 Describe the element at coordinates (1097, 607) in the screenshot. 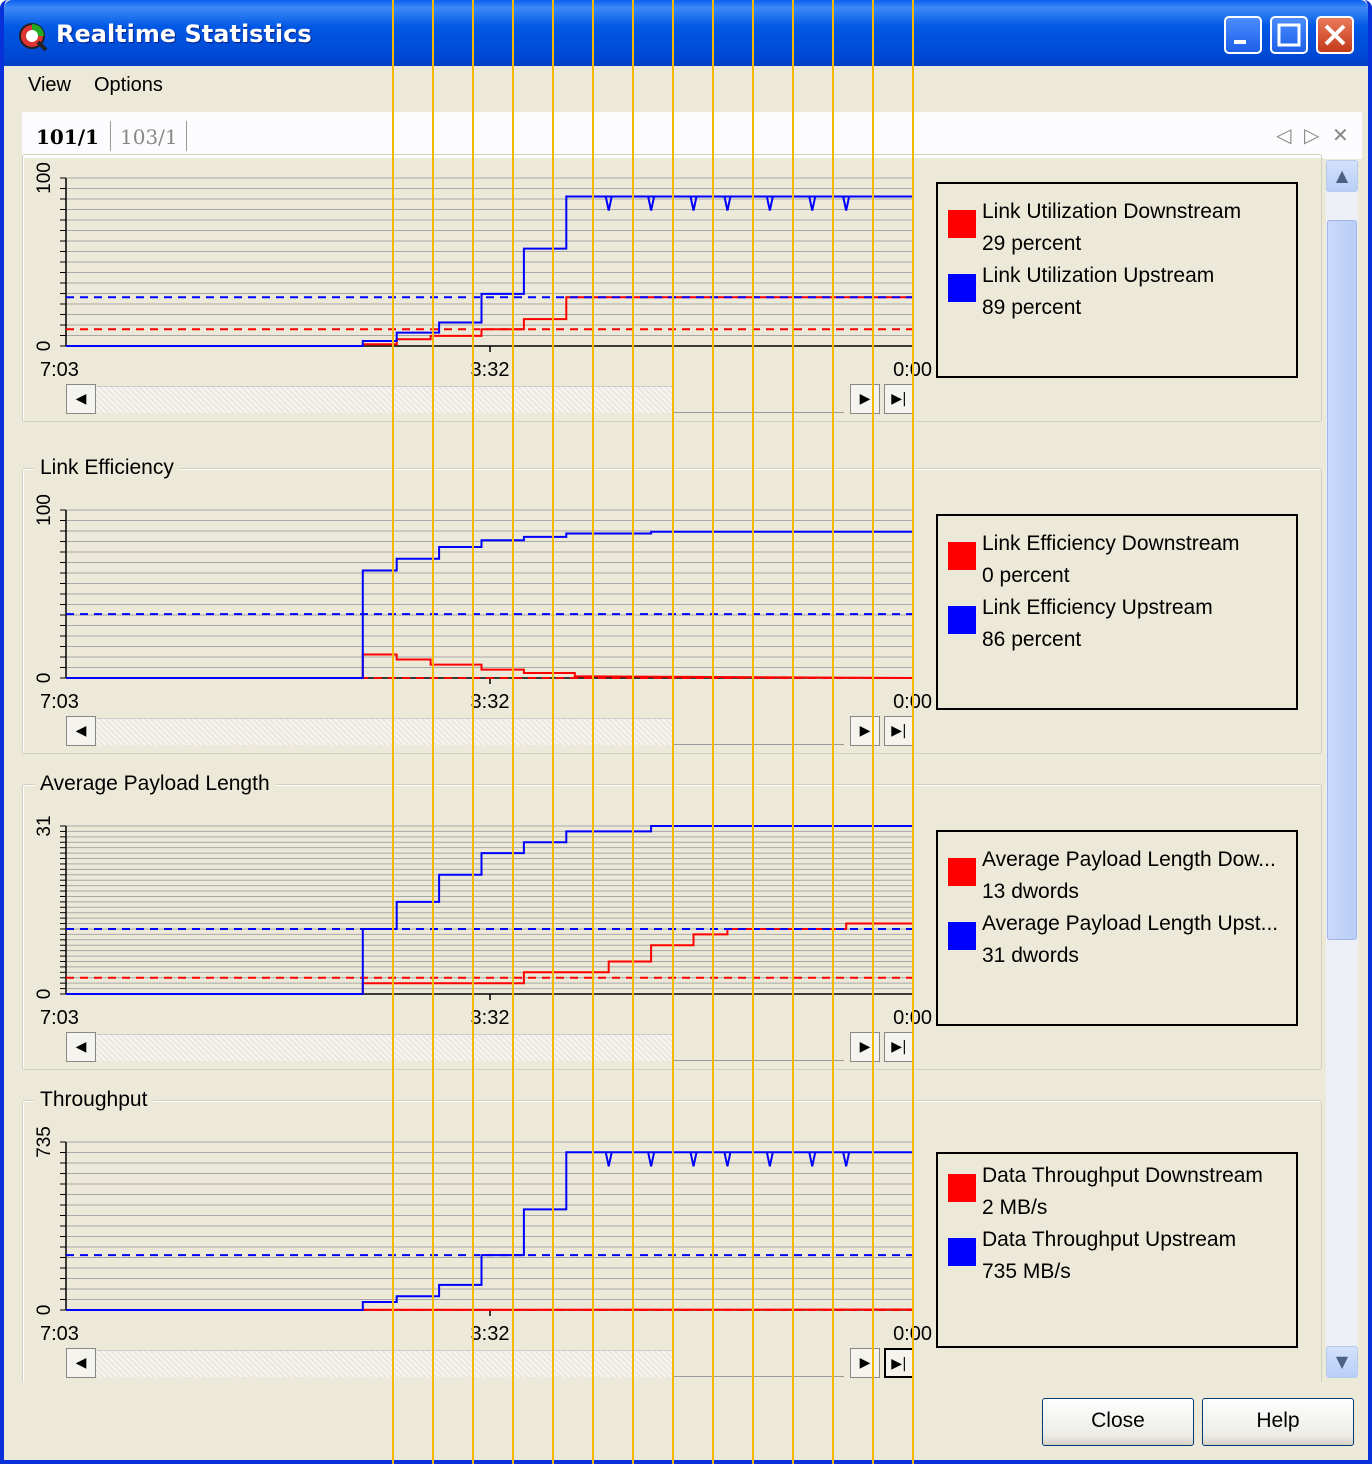

I see `legend-label: Link Efficiency Upstream` at that location.